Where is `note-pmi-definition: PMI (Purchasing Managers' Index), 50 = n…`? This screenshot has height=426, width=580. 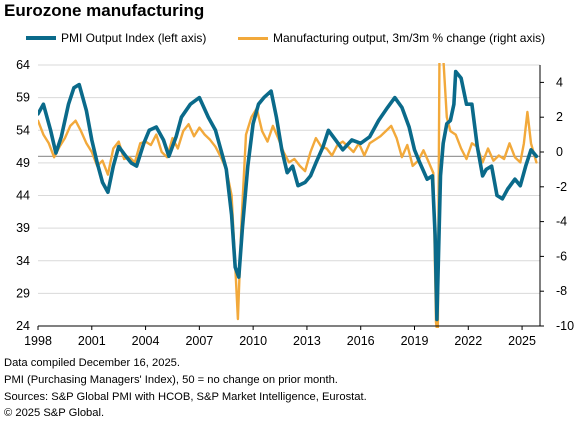 note-pmi-definition: PMI (Purchasing Managers' Index), 50 = n… is located at coordinates (171, 379).